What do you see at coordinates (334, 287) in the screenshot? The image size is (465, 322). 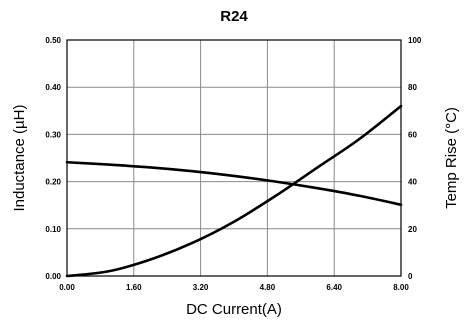 I see `x-tick-label: 6.40` at bounding box center [334, 287].